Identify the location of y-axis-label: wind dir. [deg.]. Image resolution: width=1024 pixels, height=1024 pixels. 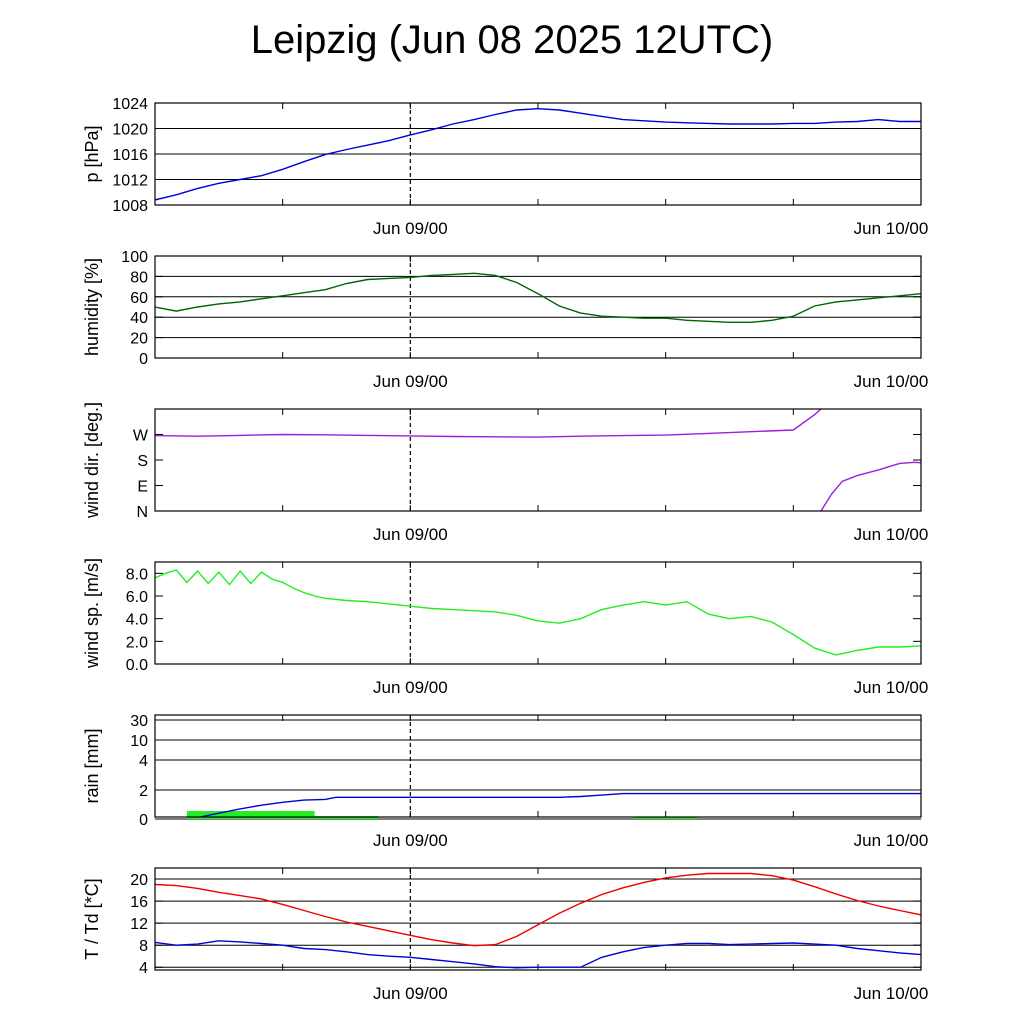
(92, 460).